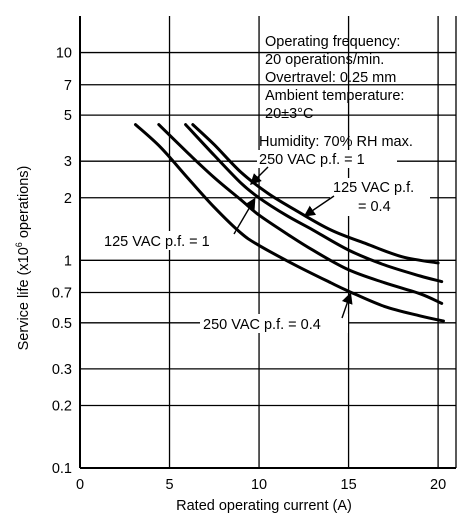  Describe the element at coordinates (380, 197) in the screenshot. I see `label-bg-125pf04` at that location.